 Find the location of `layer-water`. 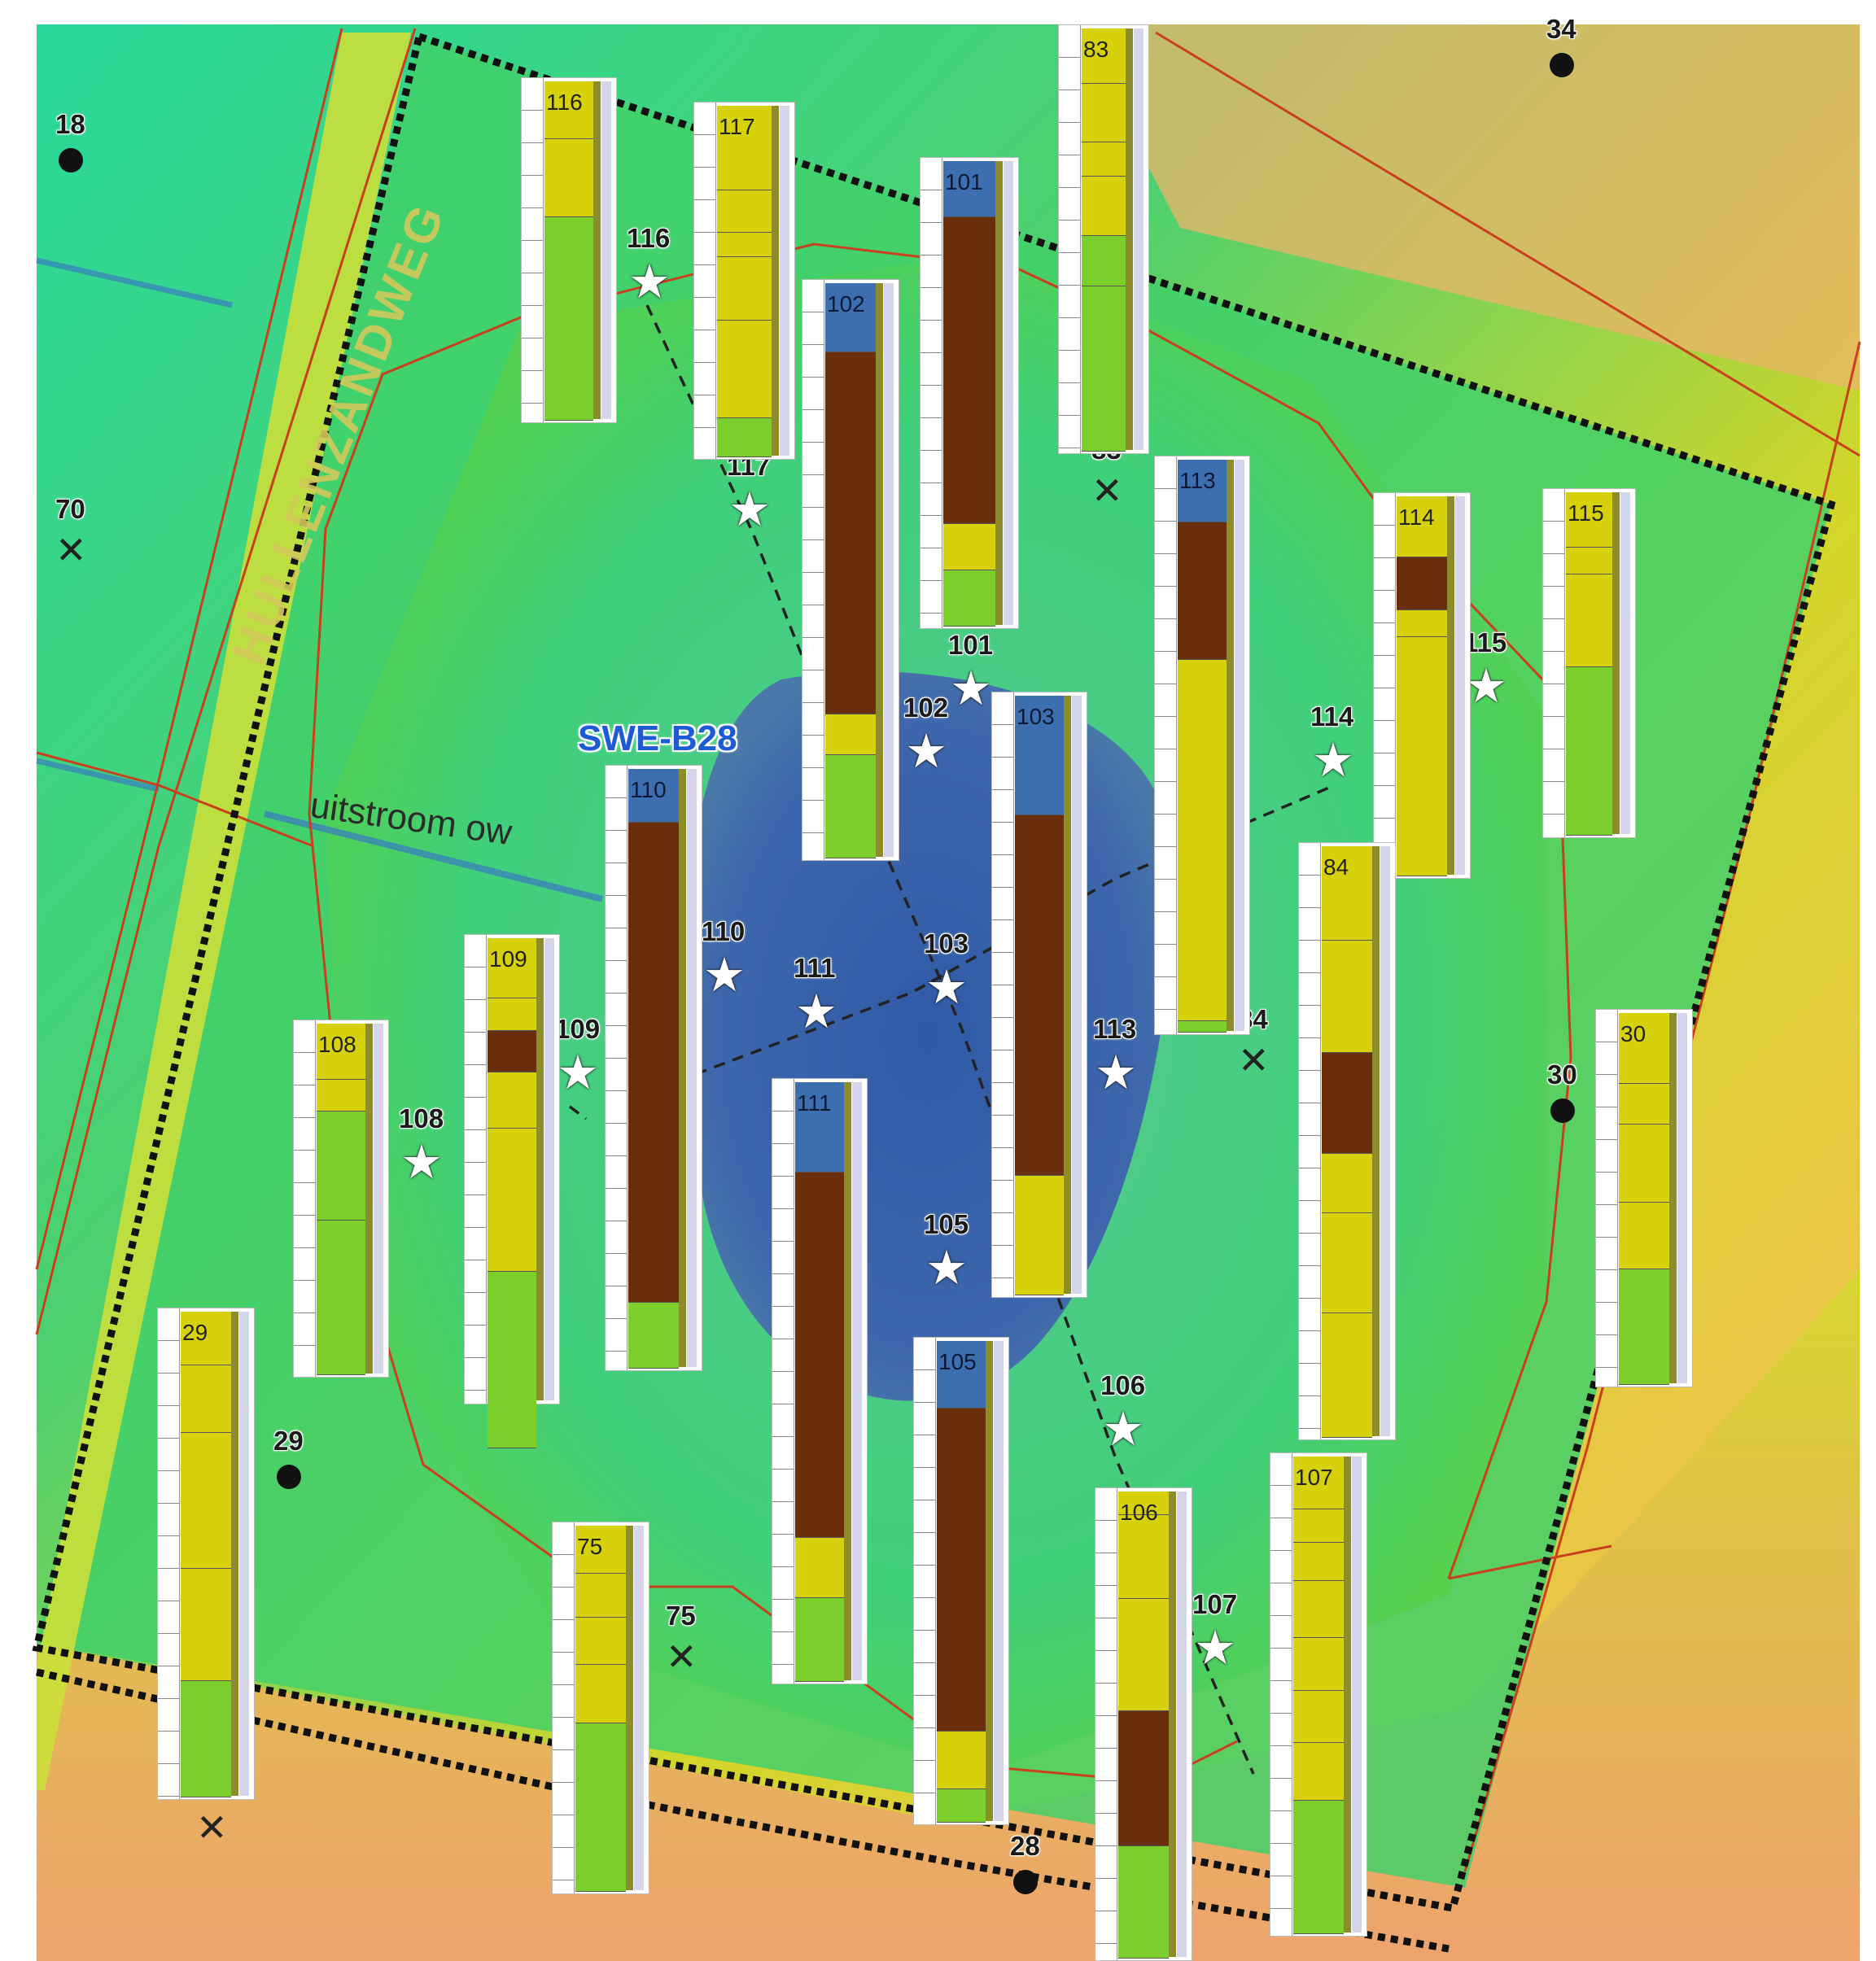

layer-water is located at coordinates (1039, 756).